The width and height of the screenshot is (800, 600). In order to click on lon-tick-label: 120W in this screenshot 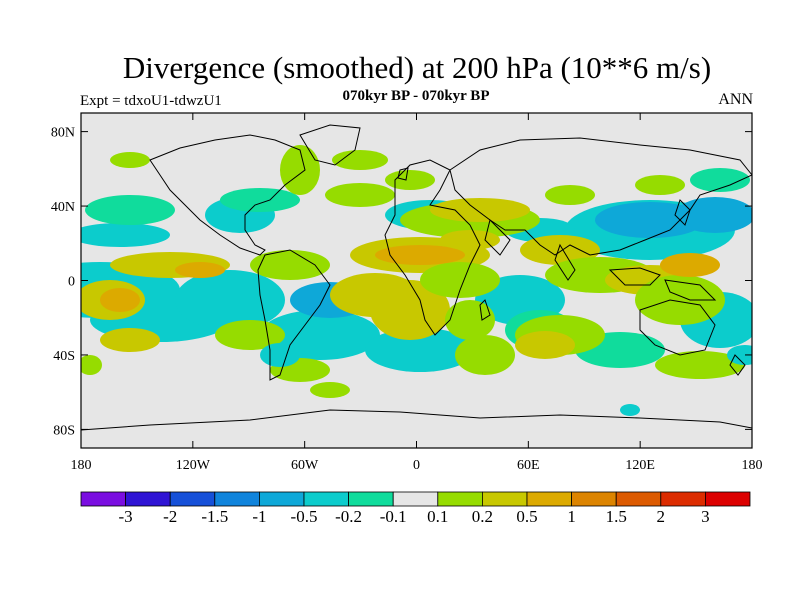, I will do `click(193, 465)`.